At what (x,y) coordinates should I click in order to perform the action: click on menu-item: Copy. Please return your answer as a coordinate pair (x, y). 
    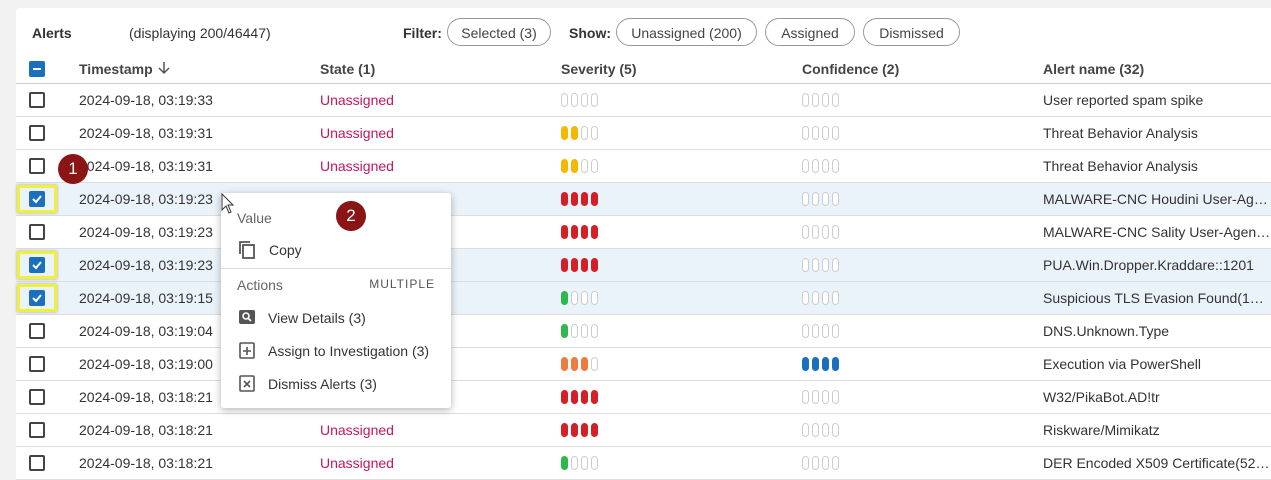
    Looking at the image, I should click on (285, 250).